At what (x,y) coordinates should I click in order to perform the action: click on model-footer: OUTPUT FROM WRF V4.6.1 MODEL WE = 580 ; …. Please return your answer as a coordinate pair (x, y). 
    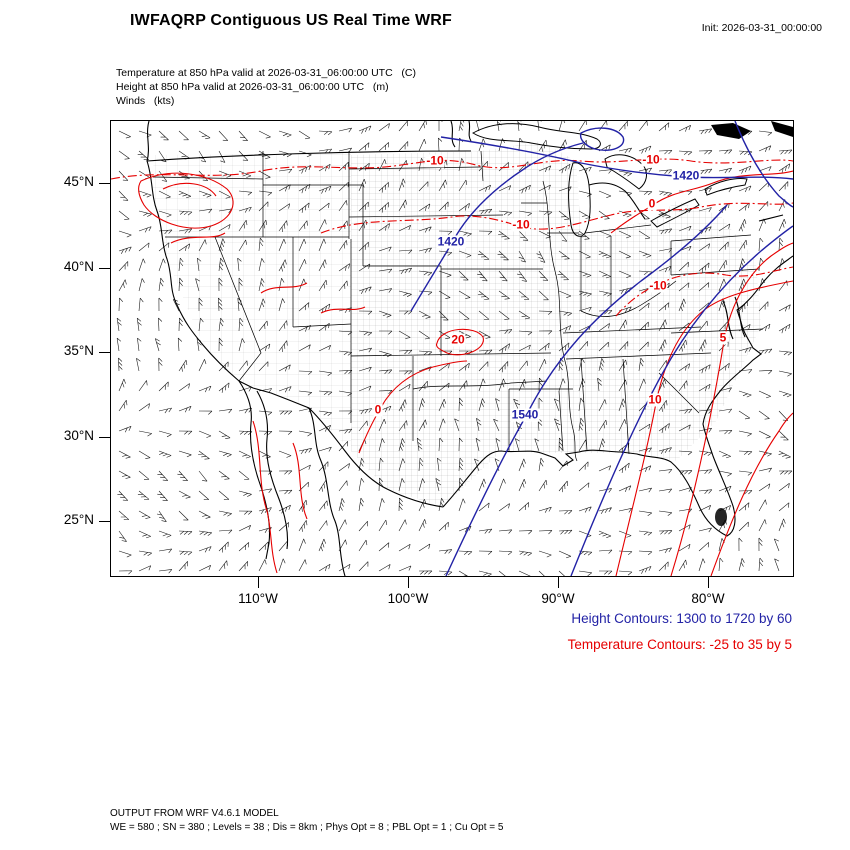
    Looking at the image, I should click on (306, 821).